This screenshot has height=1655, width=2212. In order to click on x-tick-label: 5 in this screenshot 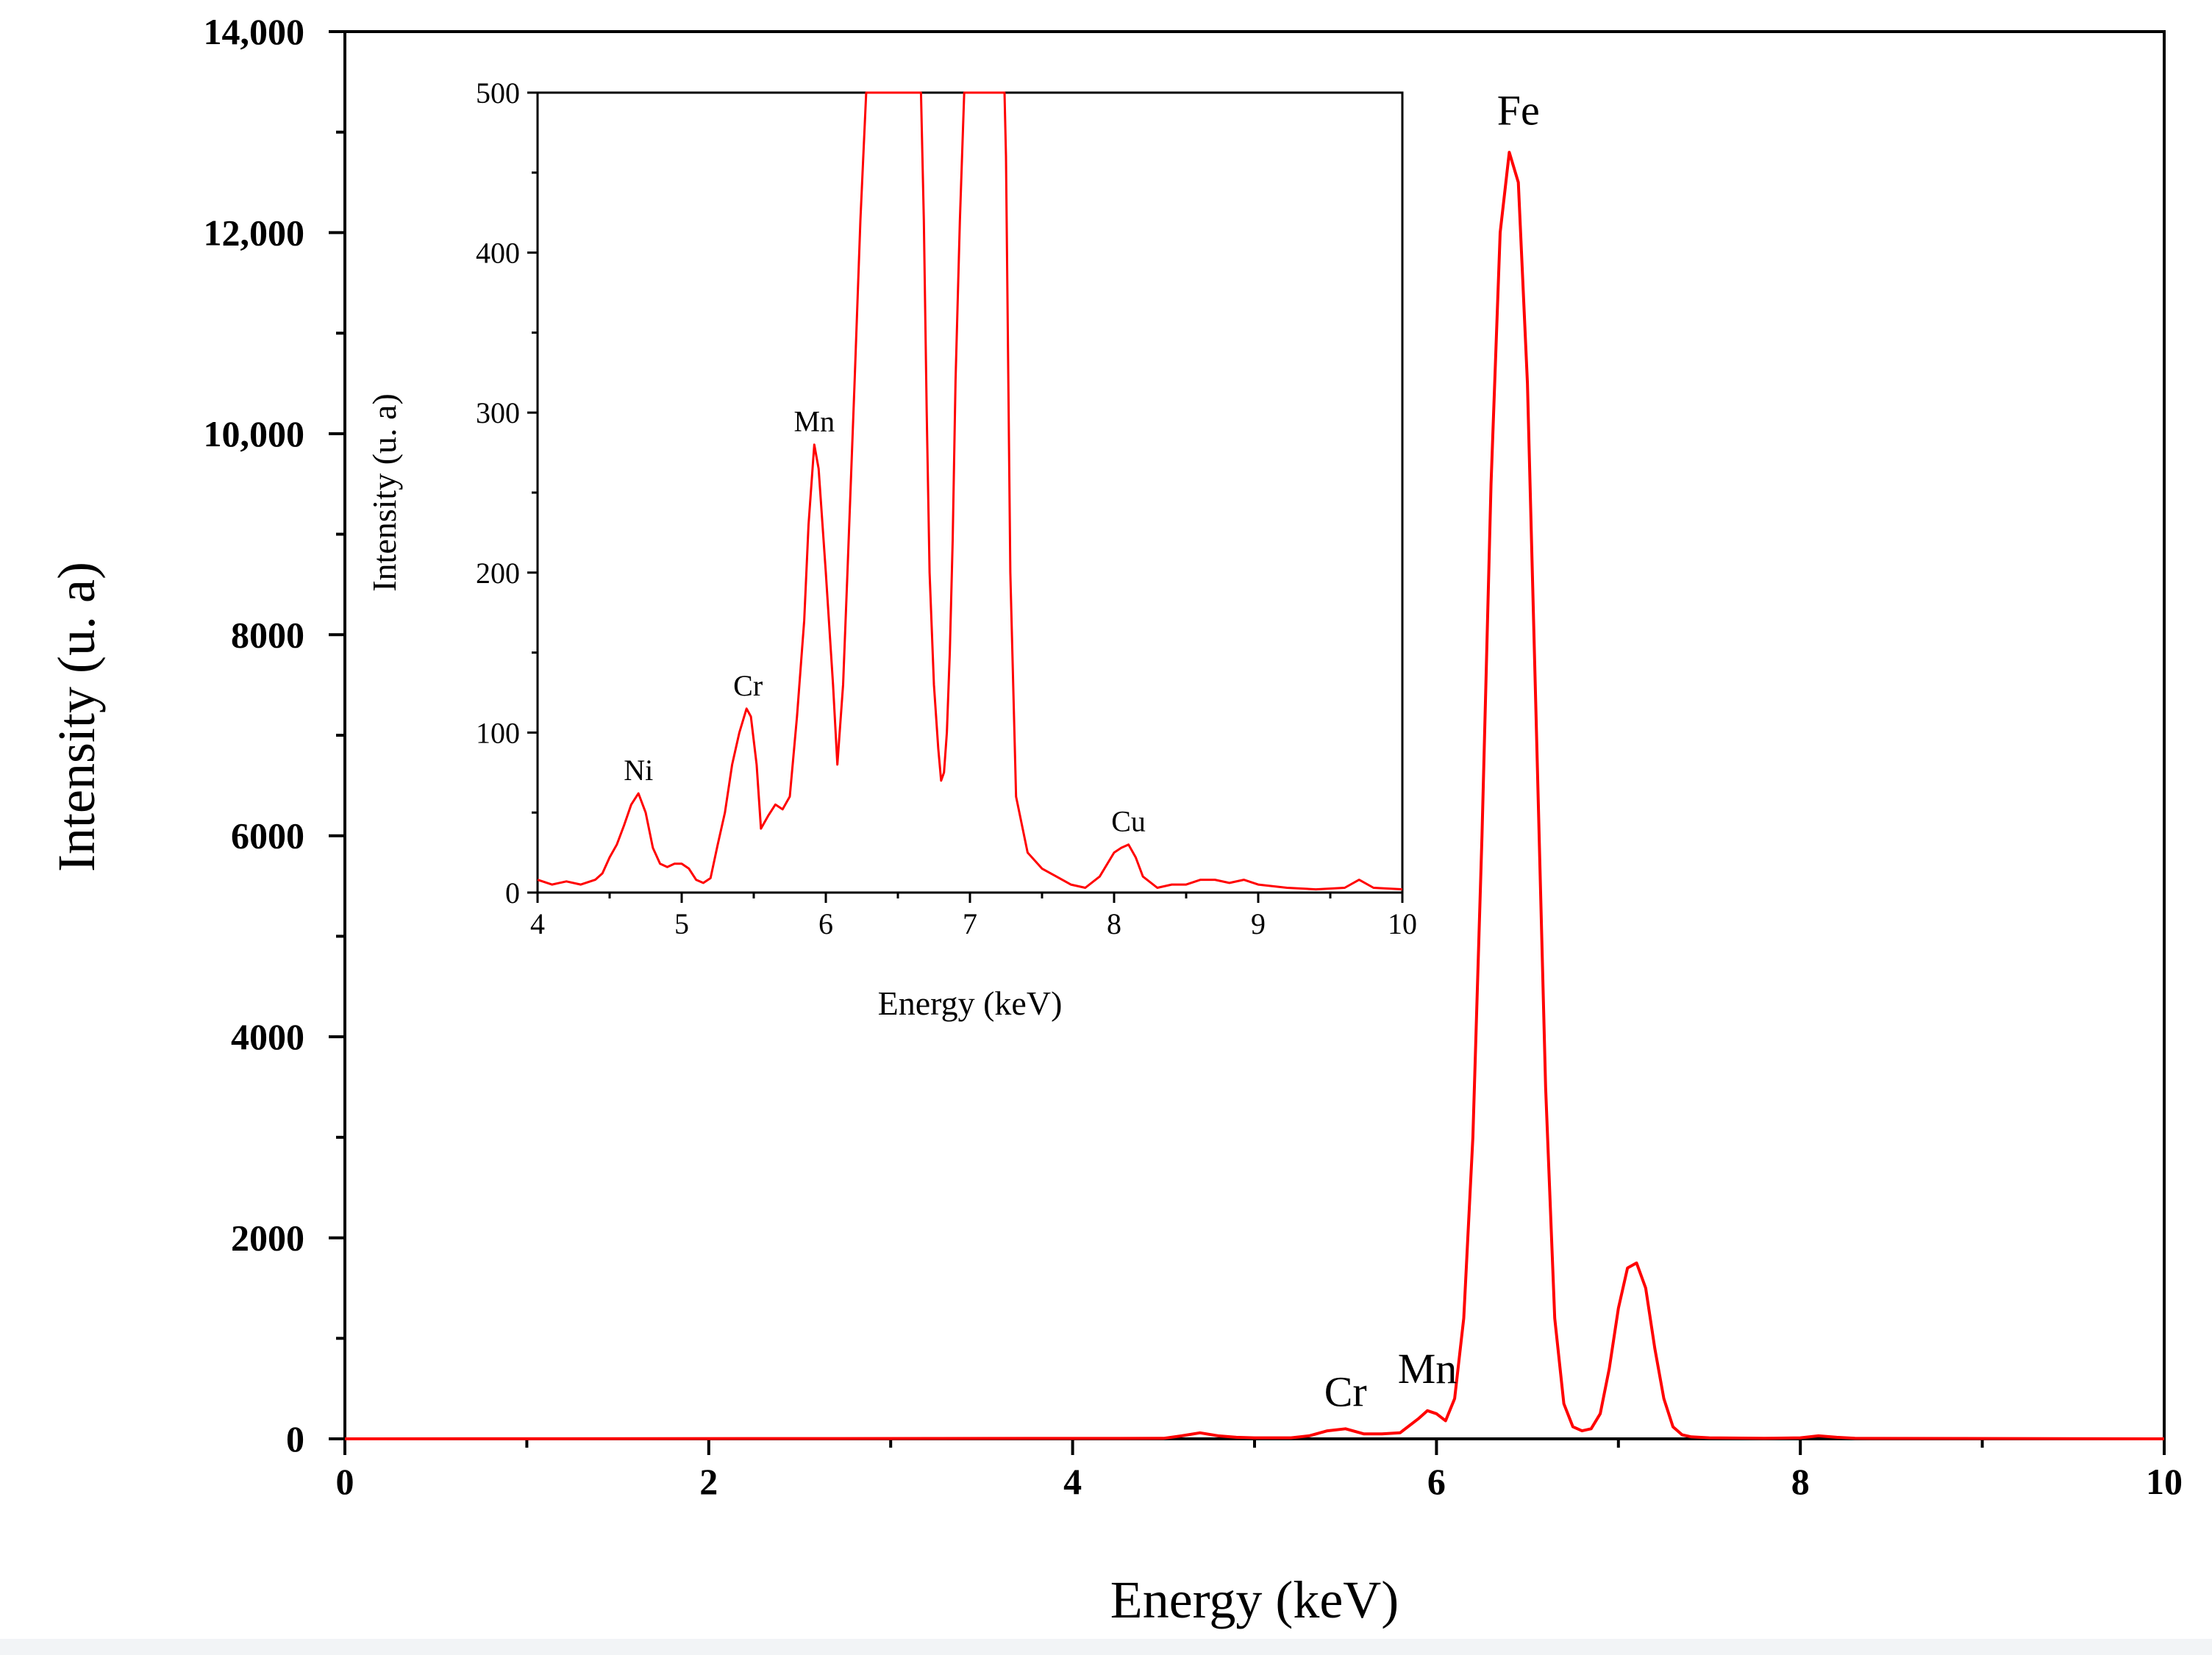, I will do `click(681, 924)`.